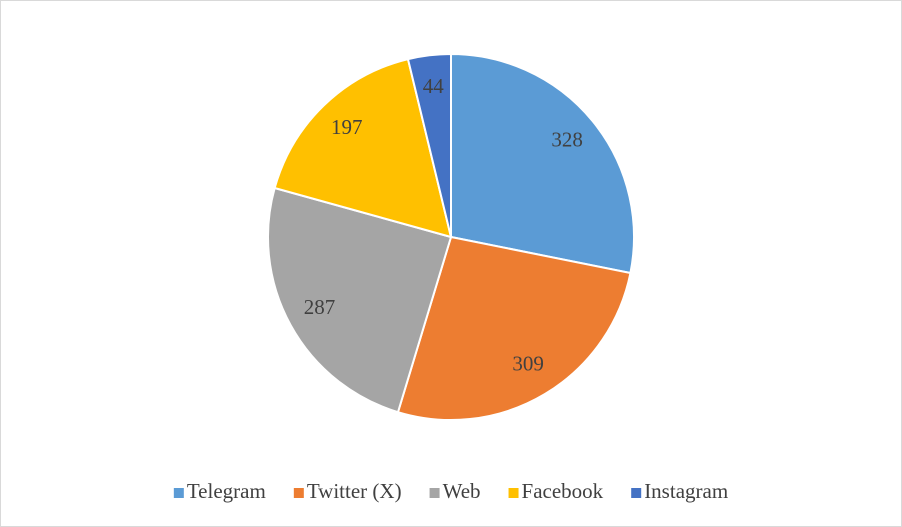 The width and height of the screenshot is (902, 527). What do you see at coordinates (434, 86) in the screenshot?
I see `data-label: 44` at bounding box center [434, 86].